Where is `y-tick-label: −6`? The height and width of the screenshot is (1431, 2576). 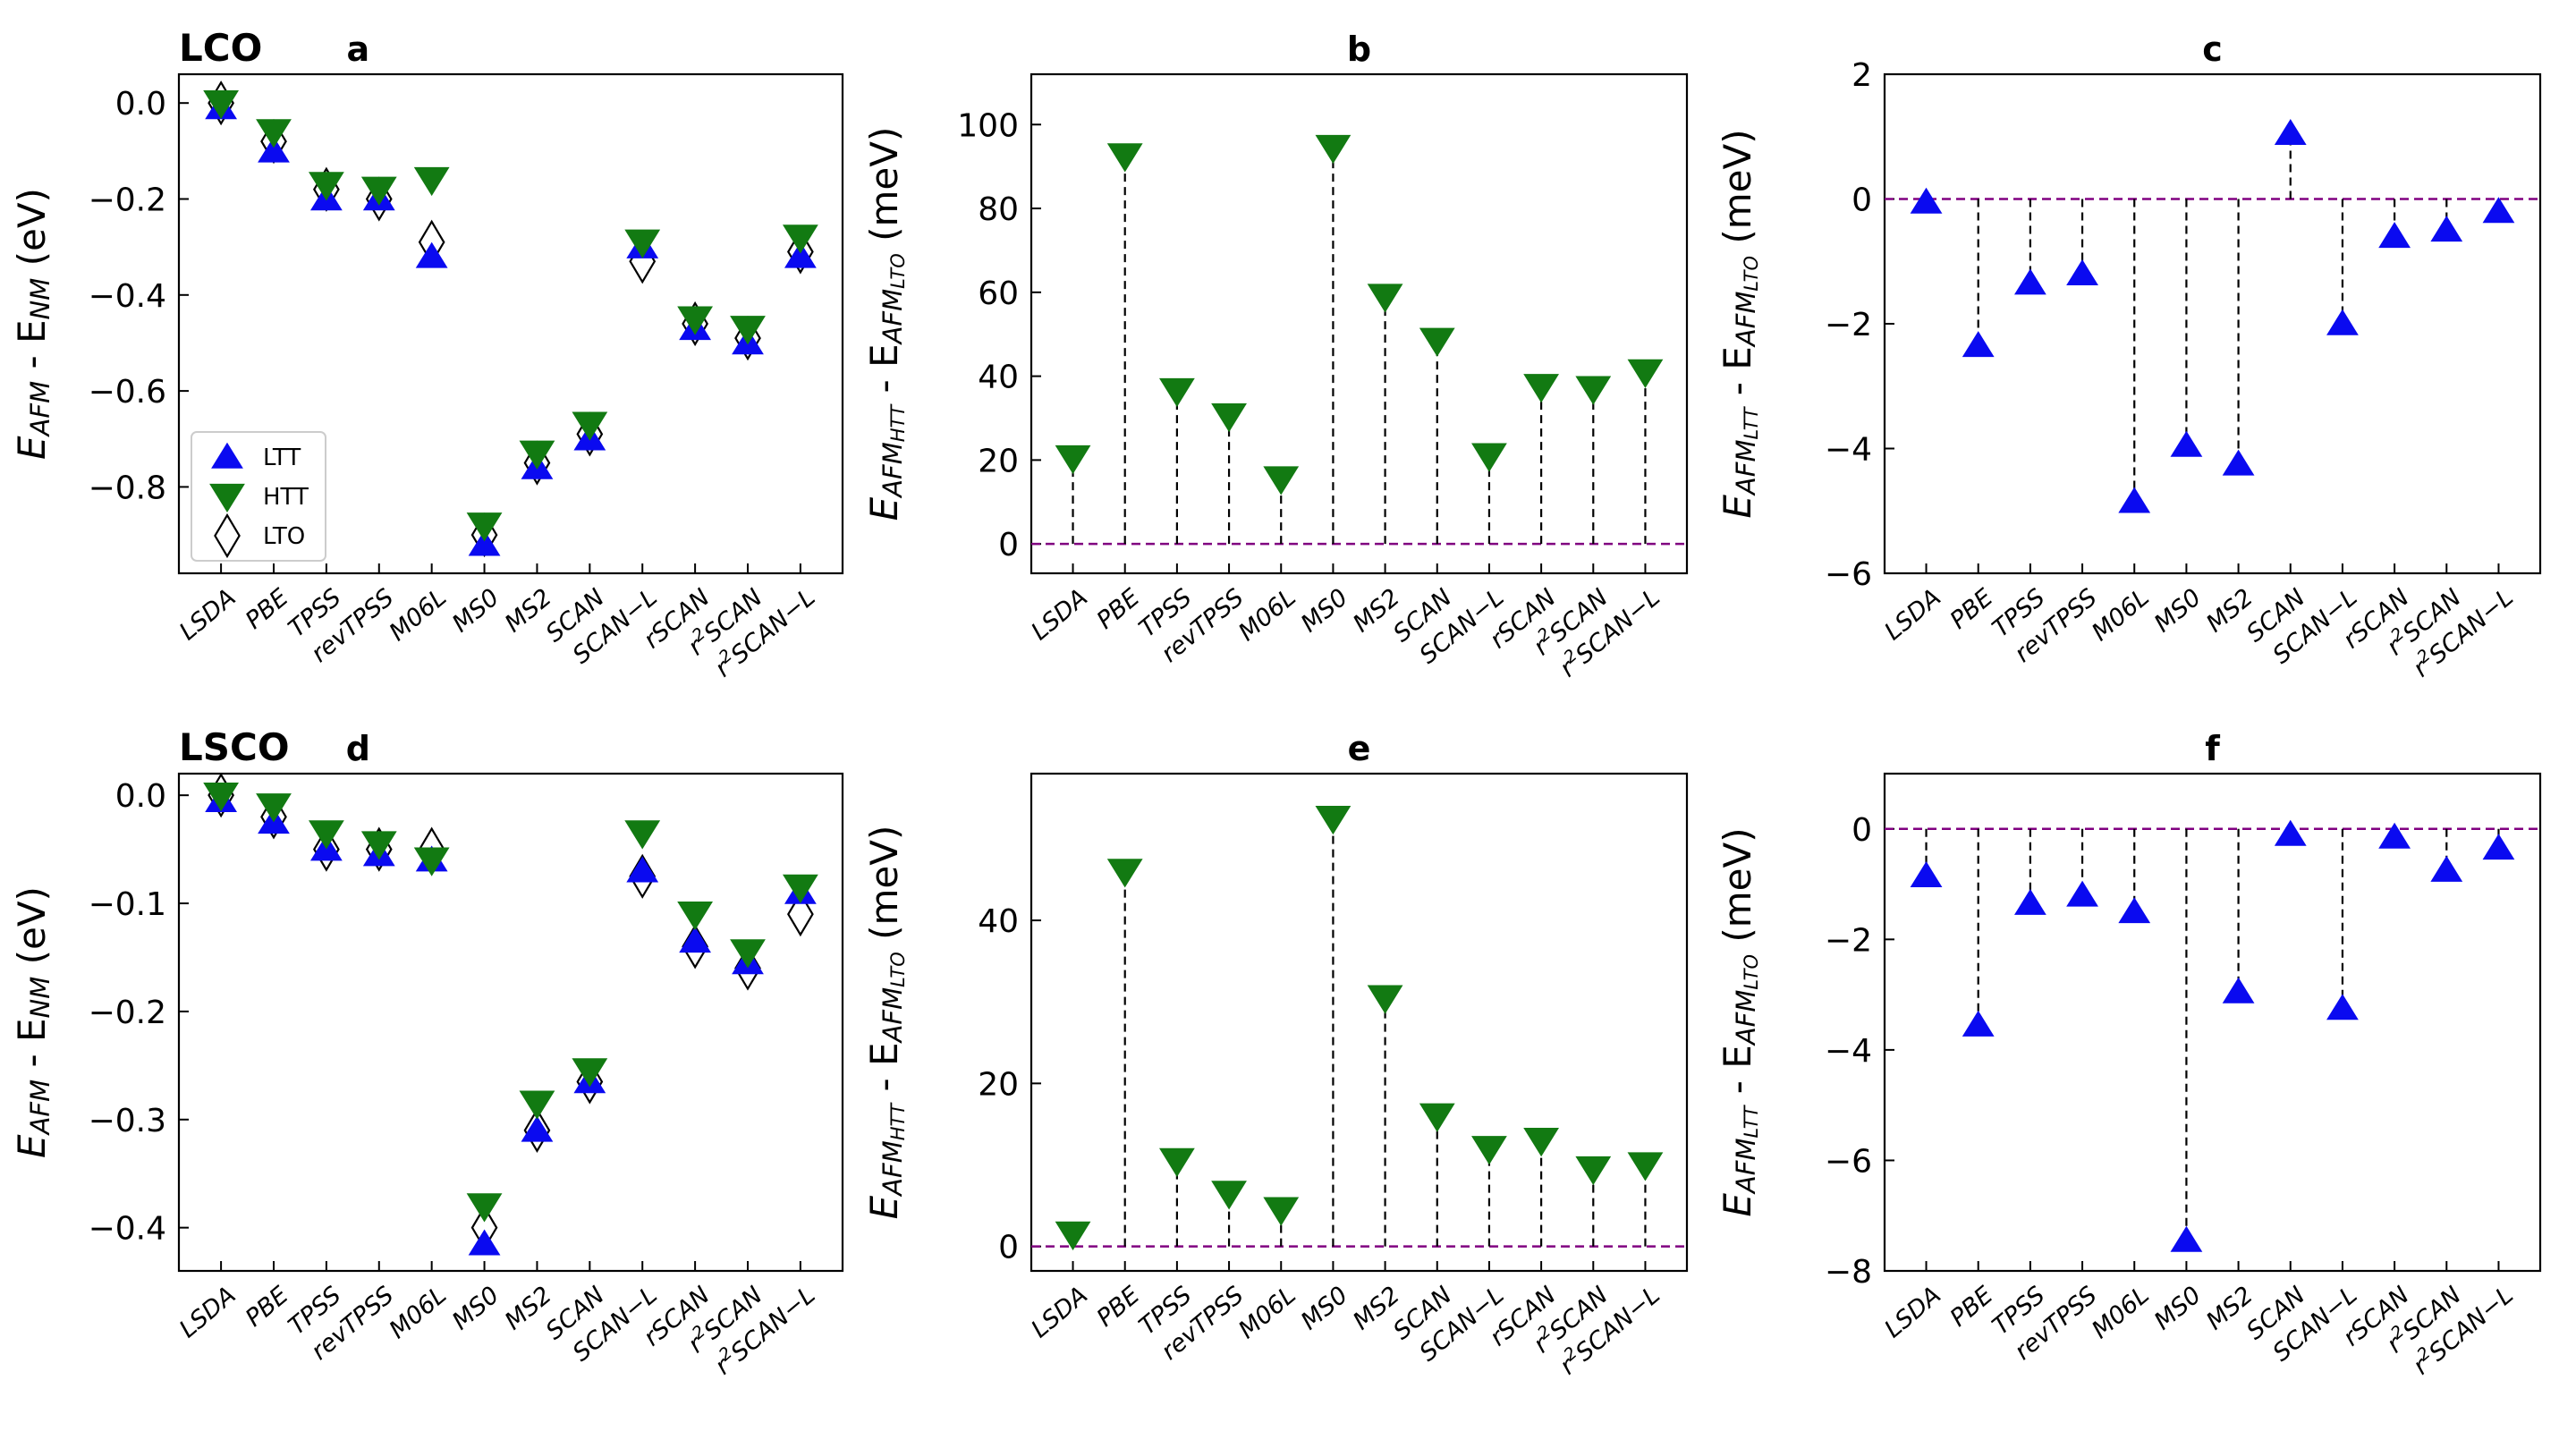
y-tick-label: −6 is located at coordinates (1848, 574).